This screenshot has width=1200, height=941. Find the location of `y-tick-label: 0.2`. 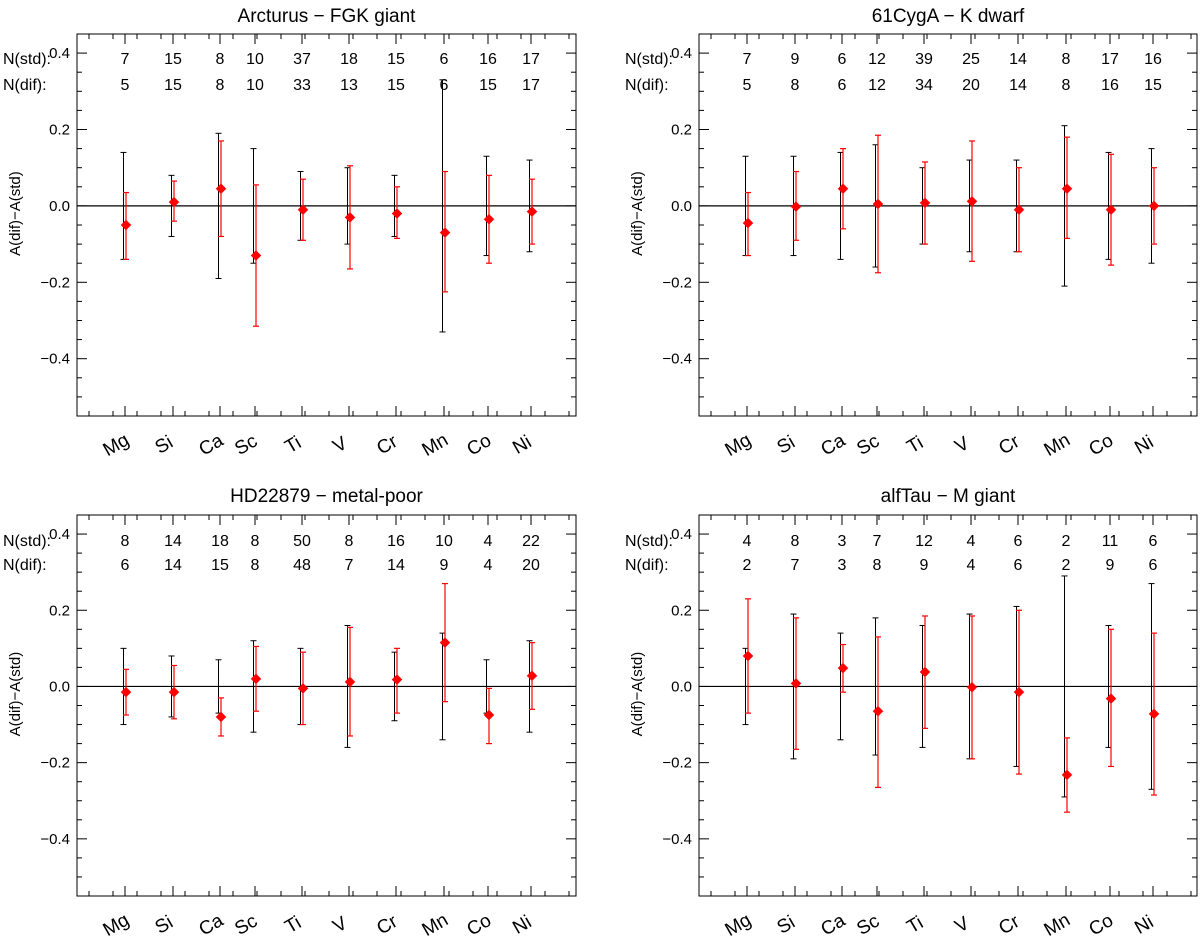

y-tick-label: 0.2 is located at coordinates (59, 610).